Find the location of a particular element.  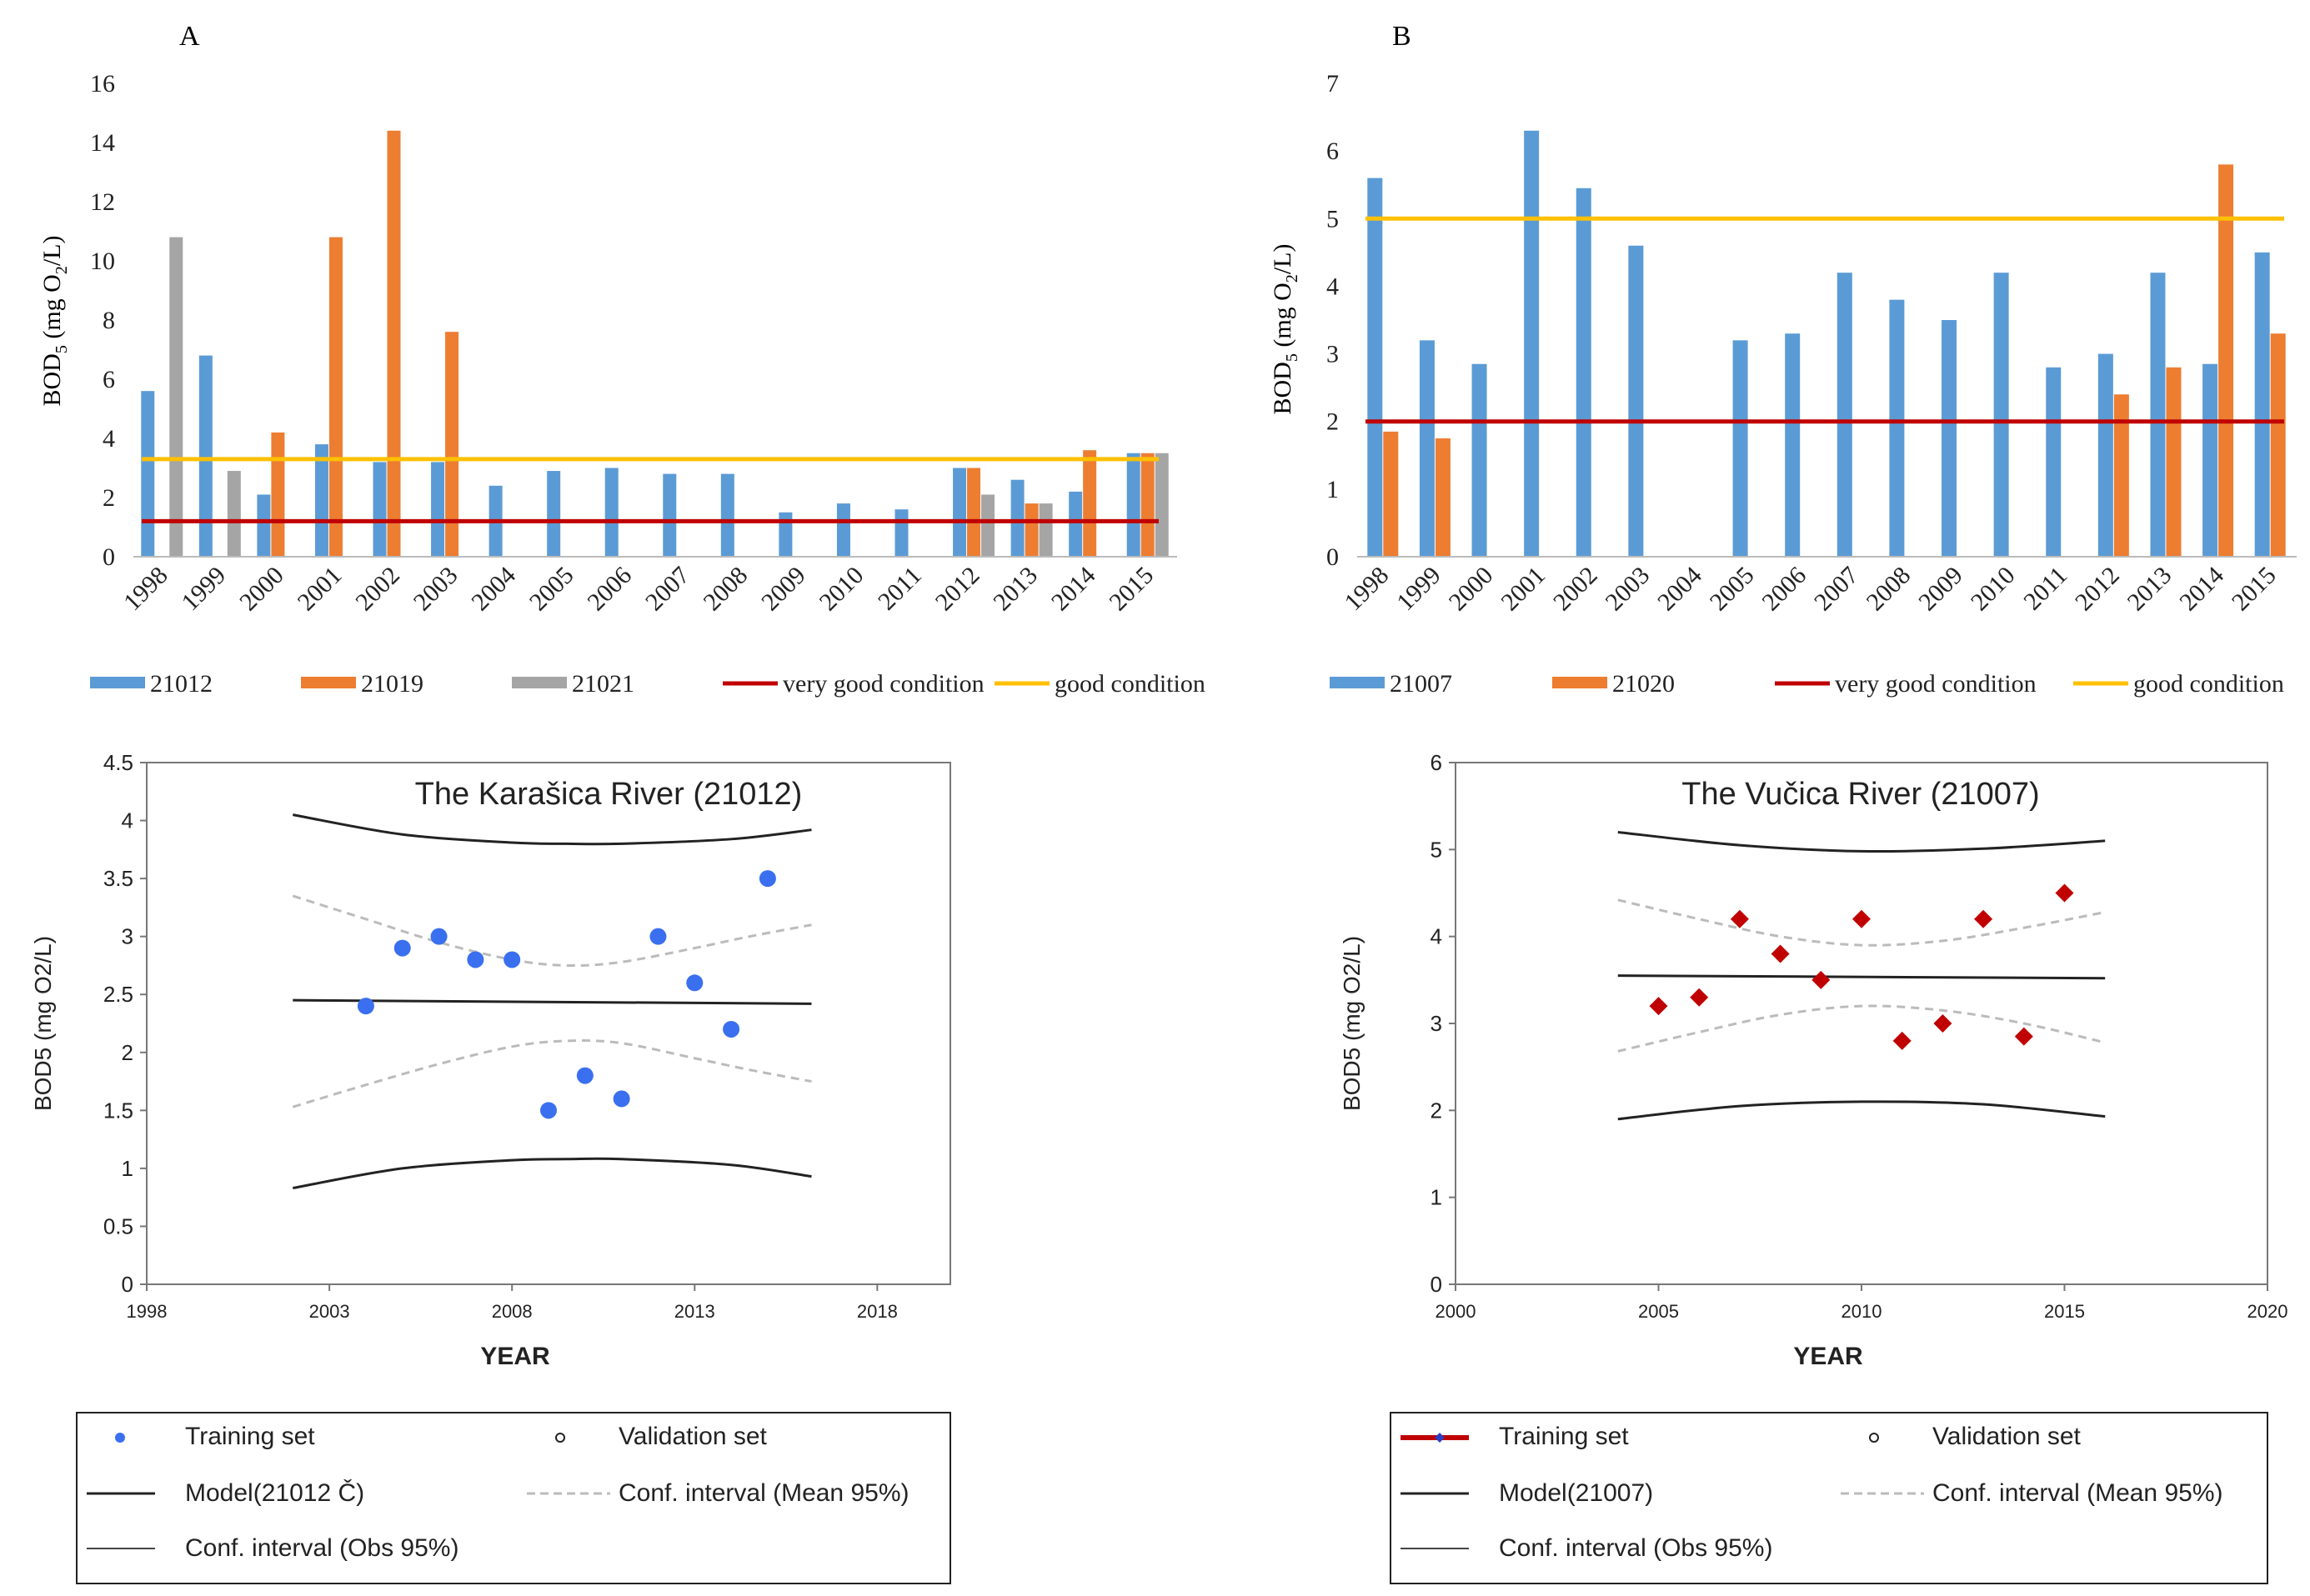

bar-21012-2005 is located at coordinates (554, 514).